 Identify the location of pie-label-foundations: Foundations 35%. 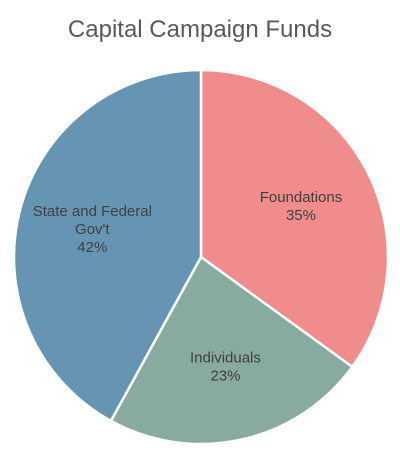
(301, 206).